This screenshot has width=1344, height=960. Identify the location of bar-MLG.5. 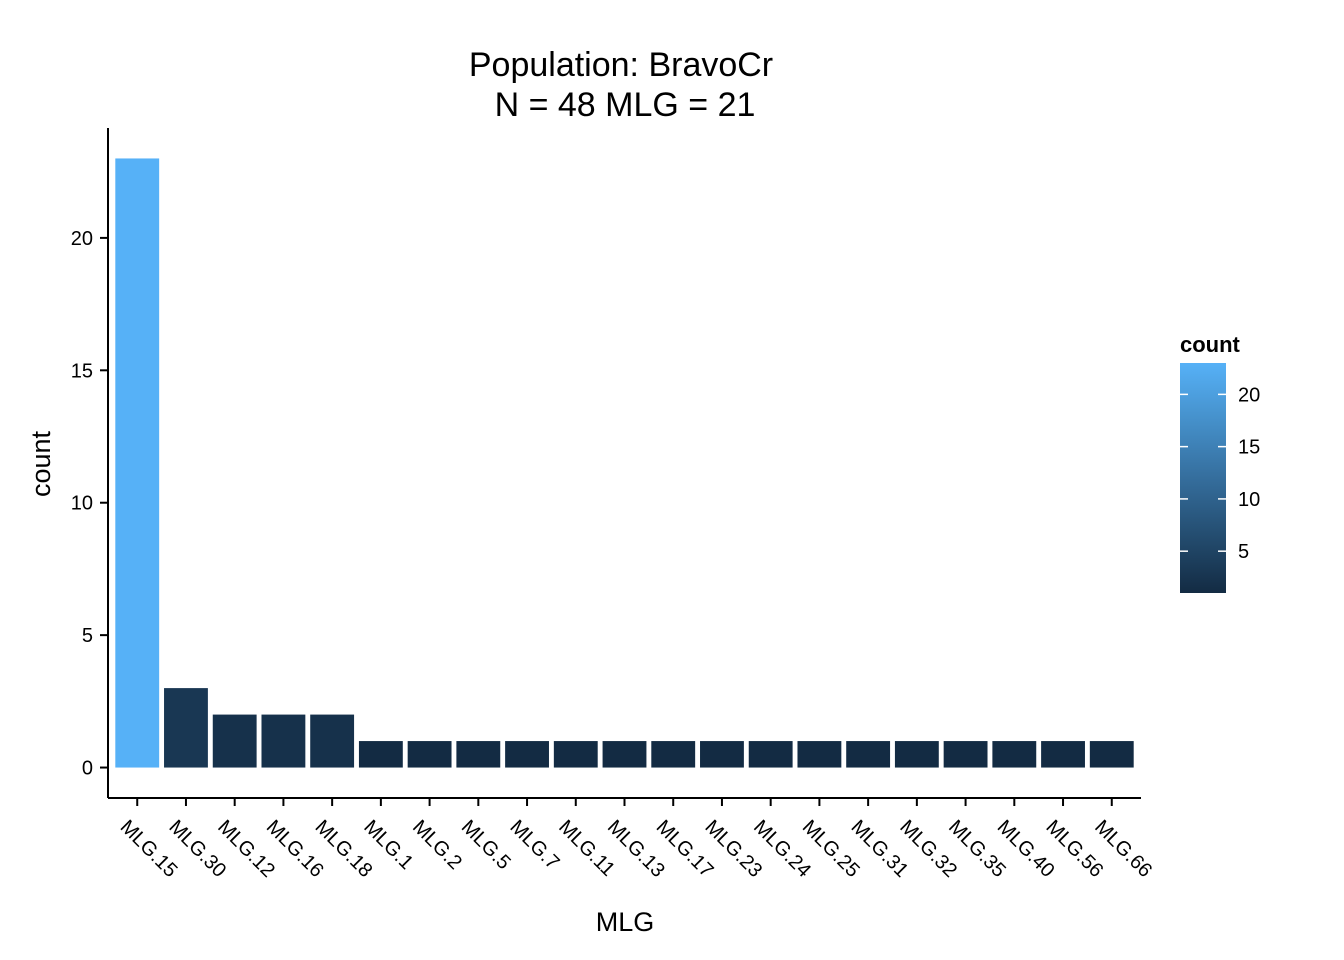
(478, 754).